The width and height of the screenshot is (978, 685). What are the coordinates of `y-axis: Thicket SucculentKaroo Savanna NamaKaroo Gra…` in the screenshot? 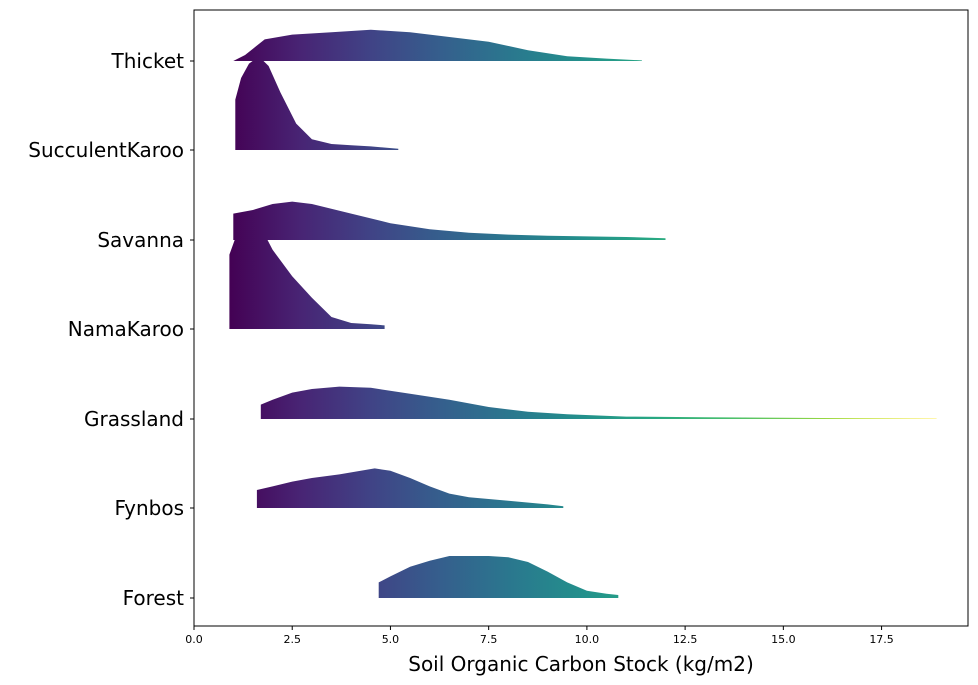 It's located at (111, 329).